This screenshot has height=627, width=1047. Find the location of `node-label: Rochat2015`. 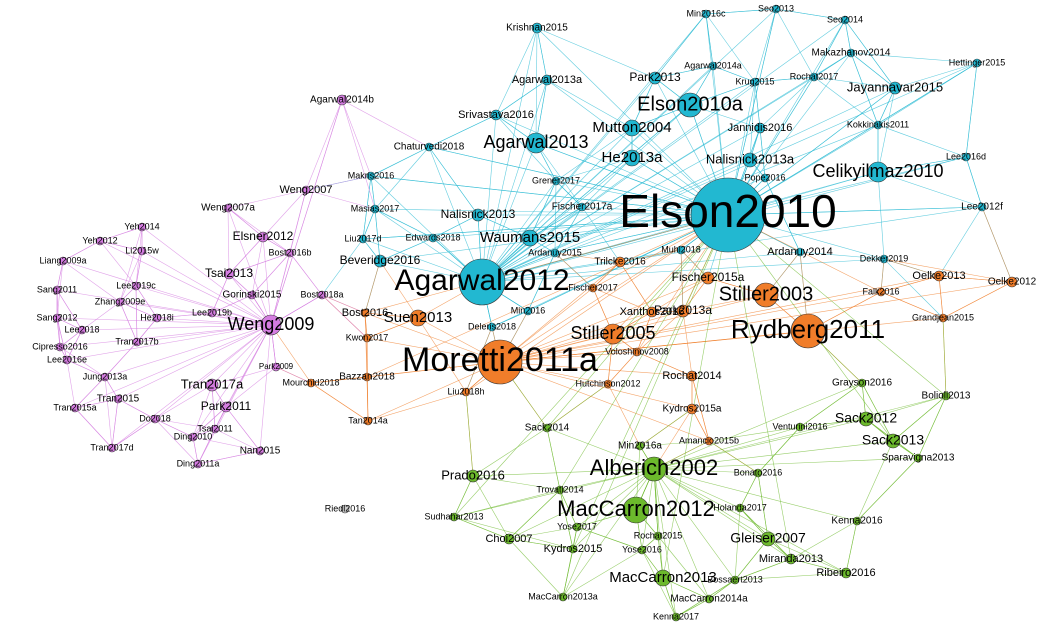

node-label: Rochat2015 is located at coordinates (658, 535).